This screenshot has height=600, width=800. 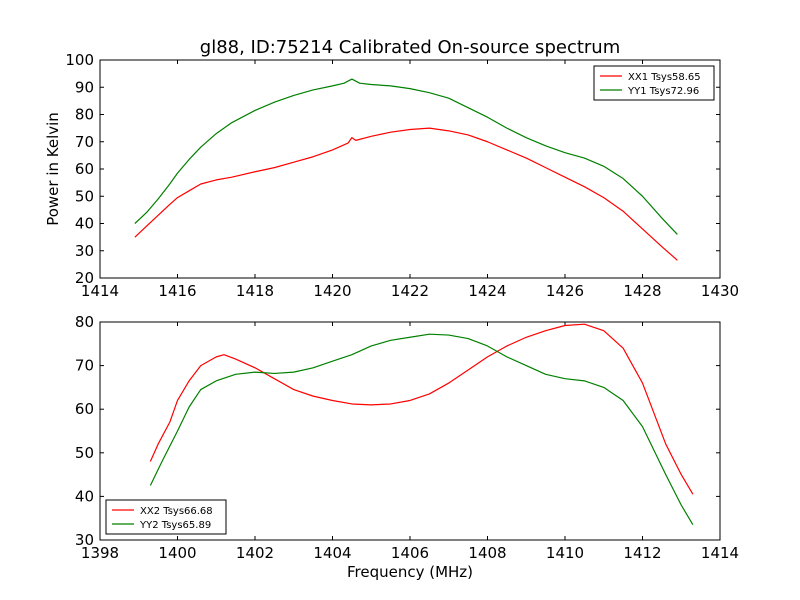 I want to click on legend: XX2 Tsys66.68 YY2 Tsys65.89, so click(x=166, y=517).